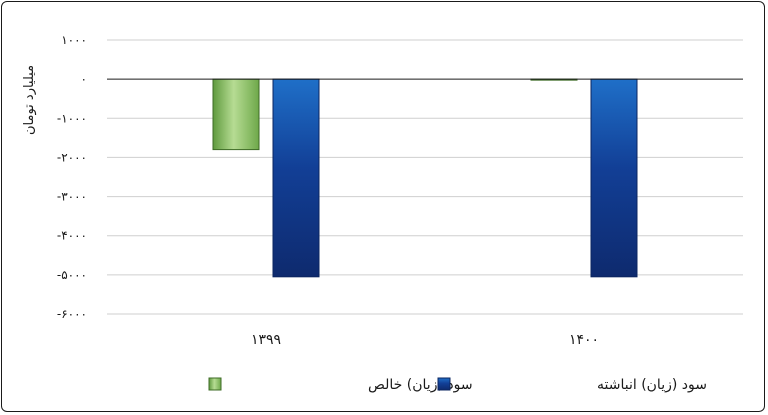 The height and width of the screenshot is (415, 768). I want to click on y-tick-label: -۳۰۰۰, so click(72, 197).